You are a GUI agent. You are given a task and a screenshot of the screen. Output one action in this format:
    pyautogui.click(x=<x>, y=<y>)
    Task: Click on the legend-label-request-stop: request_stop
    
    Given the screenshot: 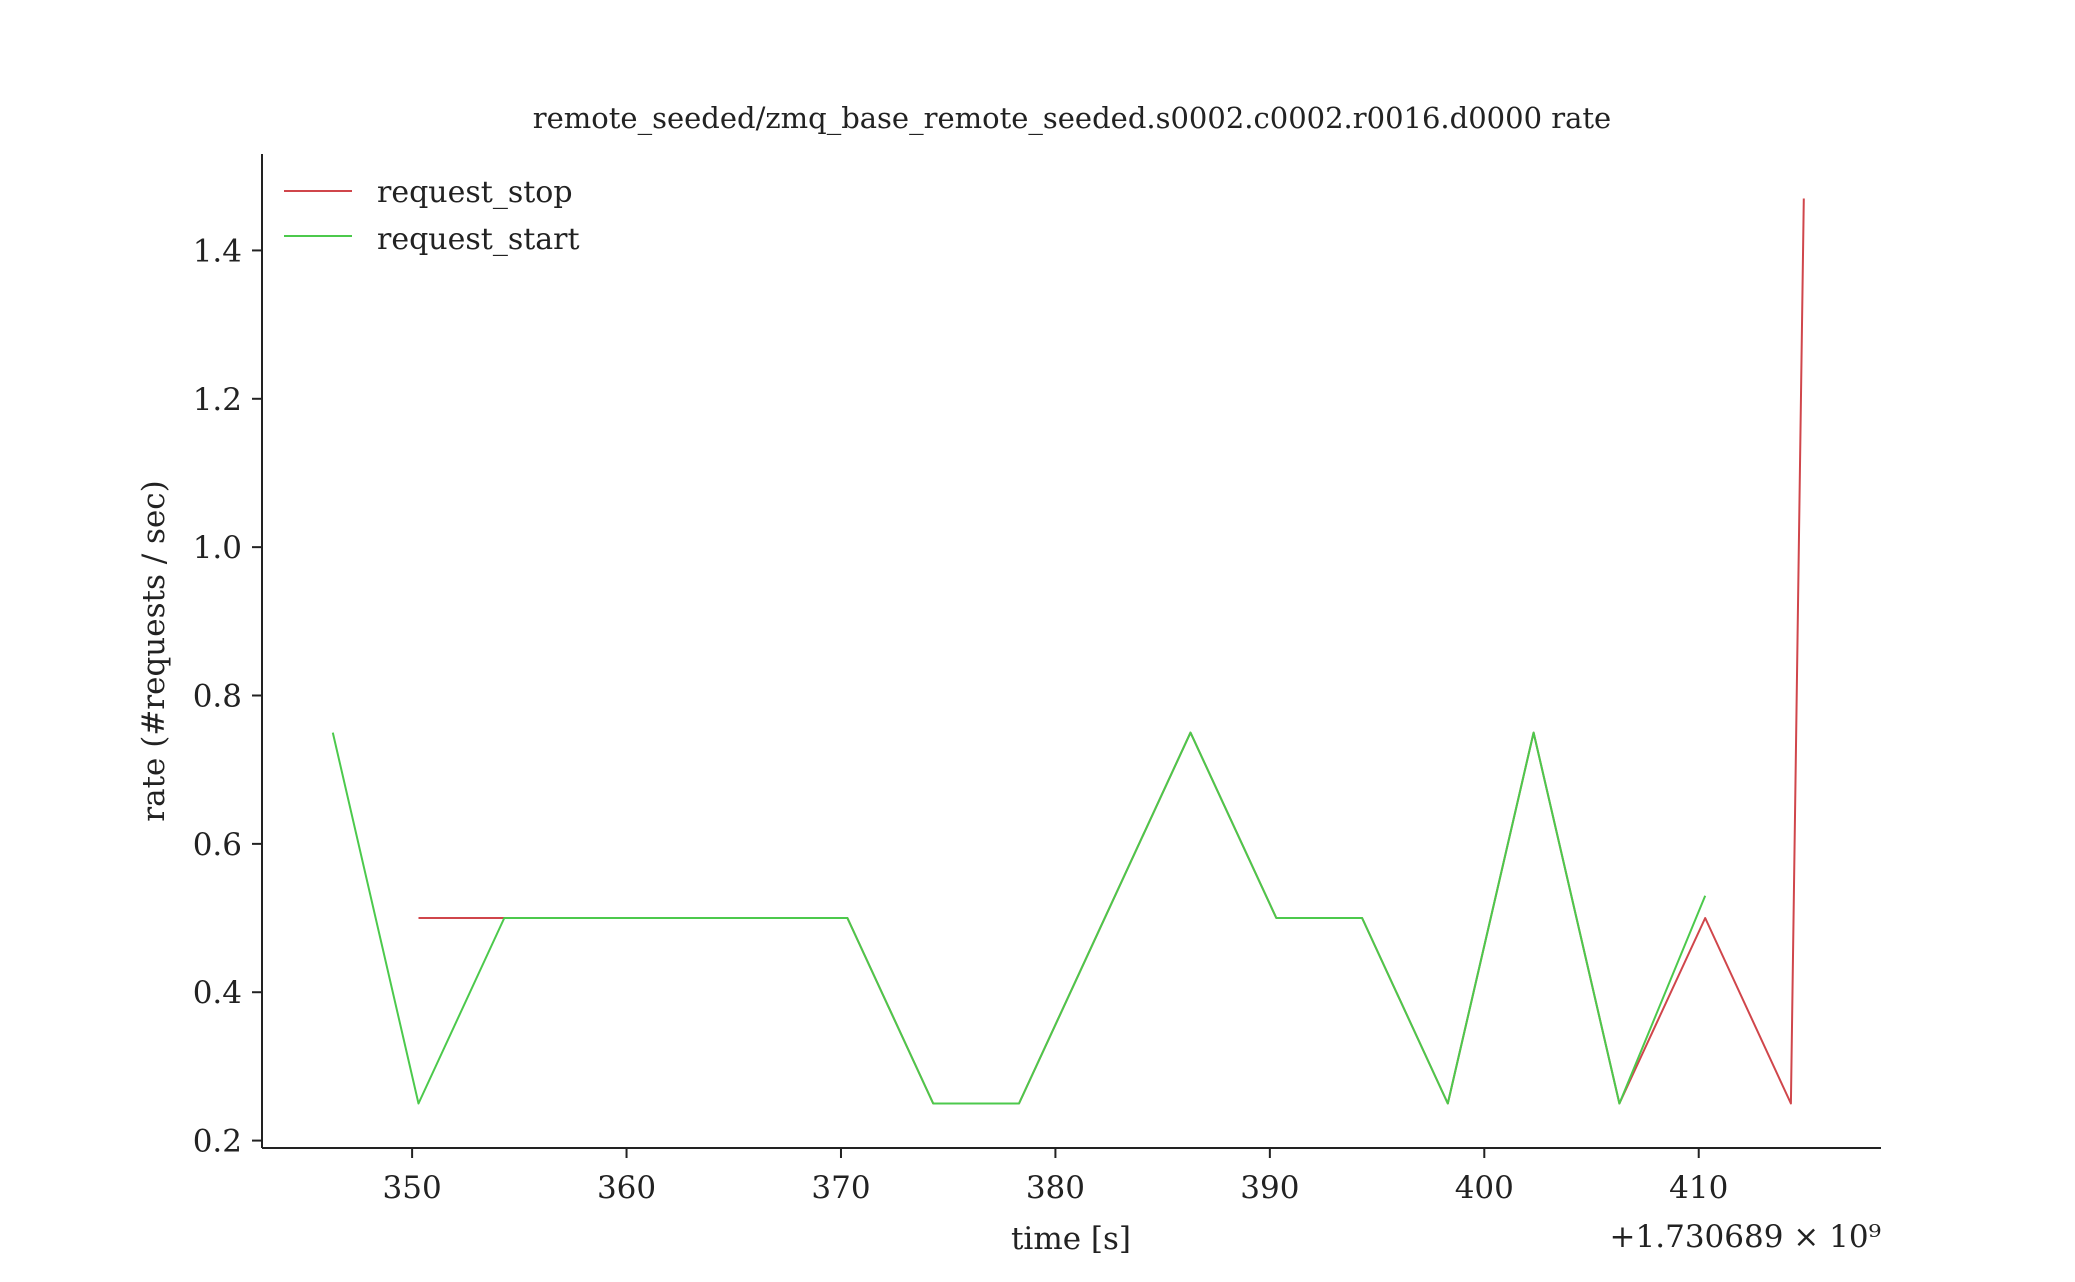 What is the action you would take?
    pyautogui.click(x=475, y=192)
    